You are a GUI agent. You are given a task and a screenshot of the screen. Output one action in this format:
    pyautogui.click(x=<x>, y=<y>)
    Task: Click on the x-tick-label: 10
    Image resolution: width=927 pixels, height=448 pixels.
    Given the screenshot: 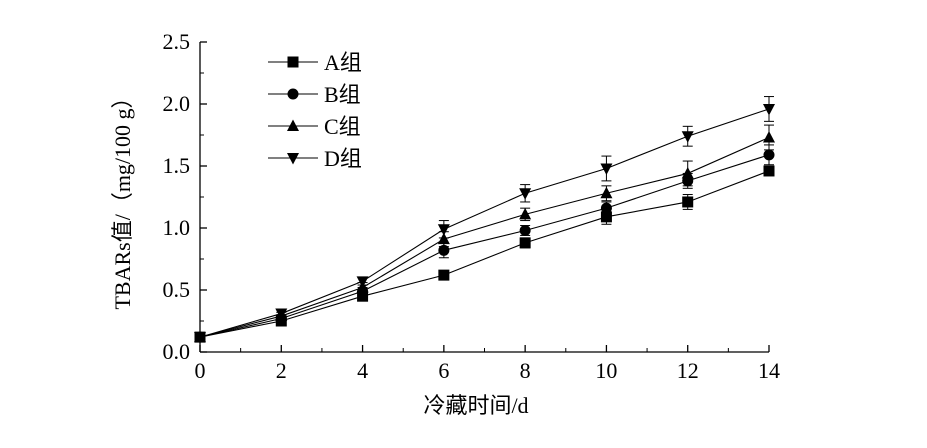 What is the action you would take?
    pyautogui.click(x=606, y=370)
    